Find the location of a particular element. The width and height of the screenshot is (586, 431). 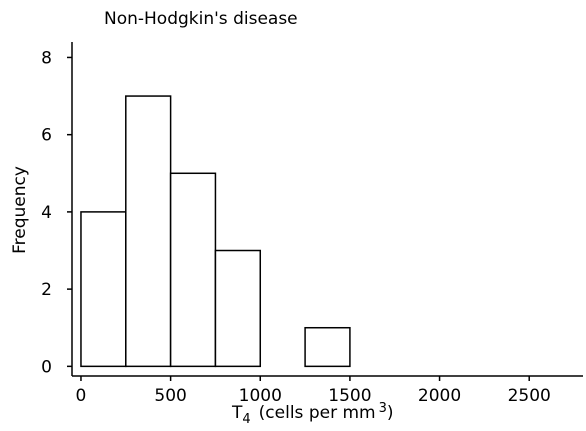

y-tick-label: 2 is located at coordinates (46, 290).